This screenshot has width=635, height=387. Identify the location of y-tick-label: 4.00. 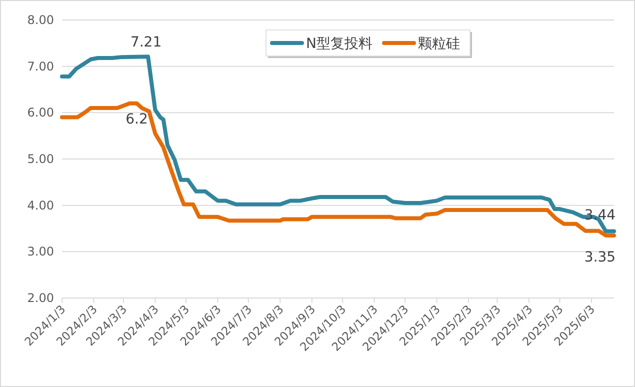
(40, 205).